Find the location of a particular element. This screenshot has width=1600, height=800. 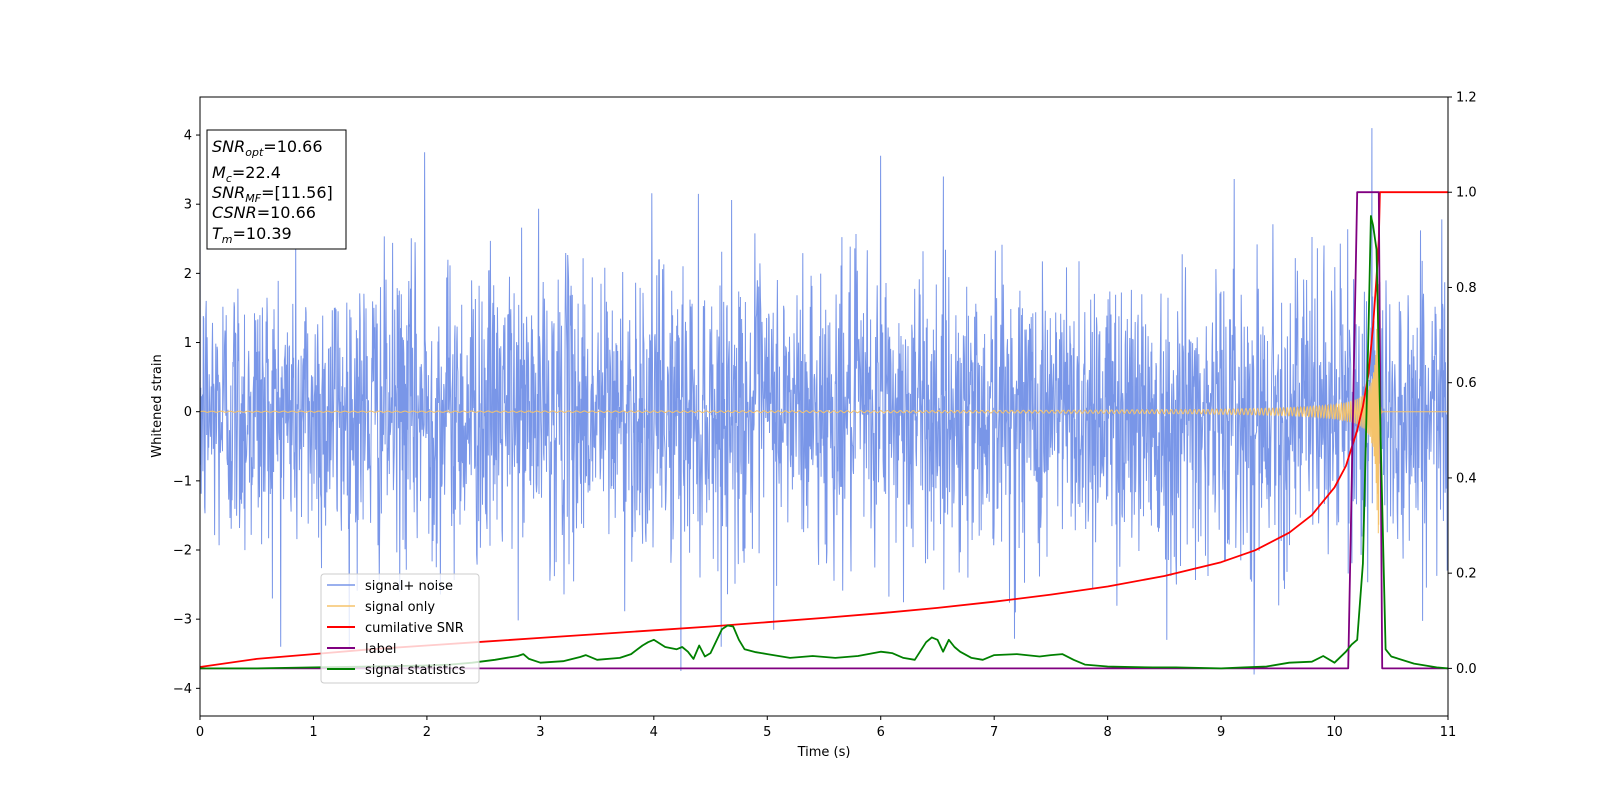

x-tick-label: 0 is located at coordinates (200, 732).